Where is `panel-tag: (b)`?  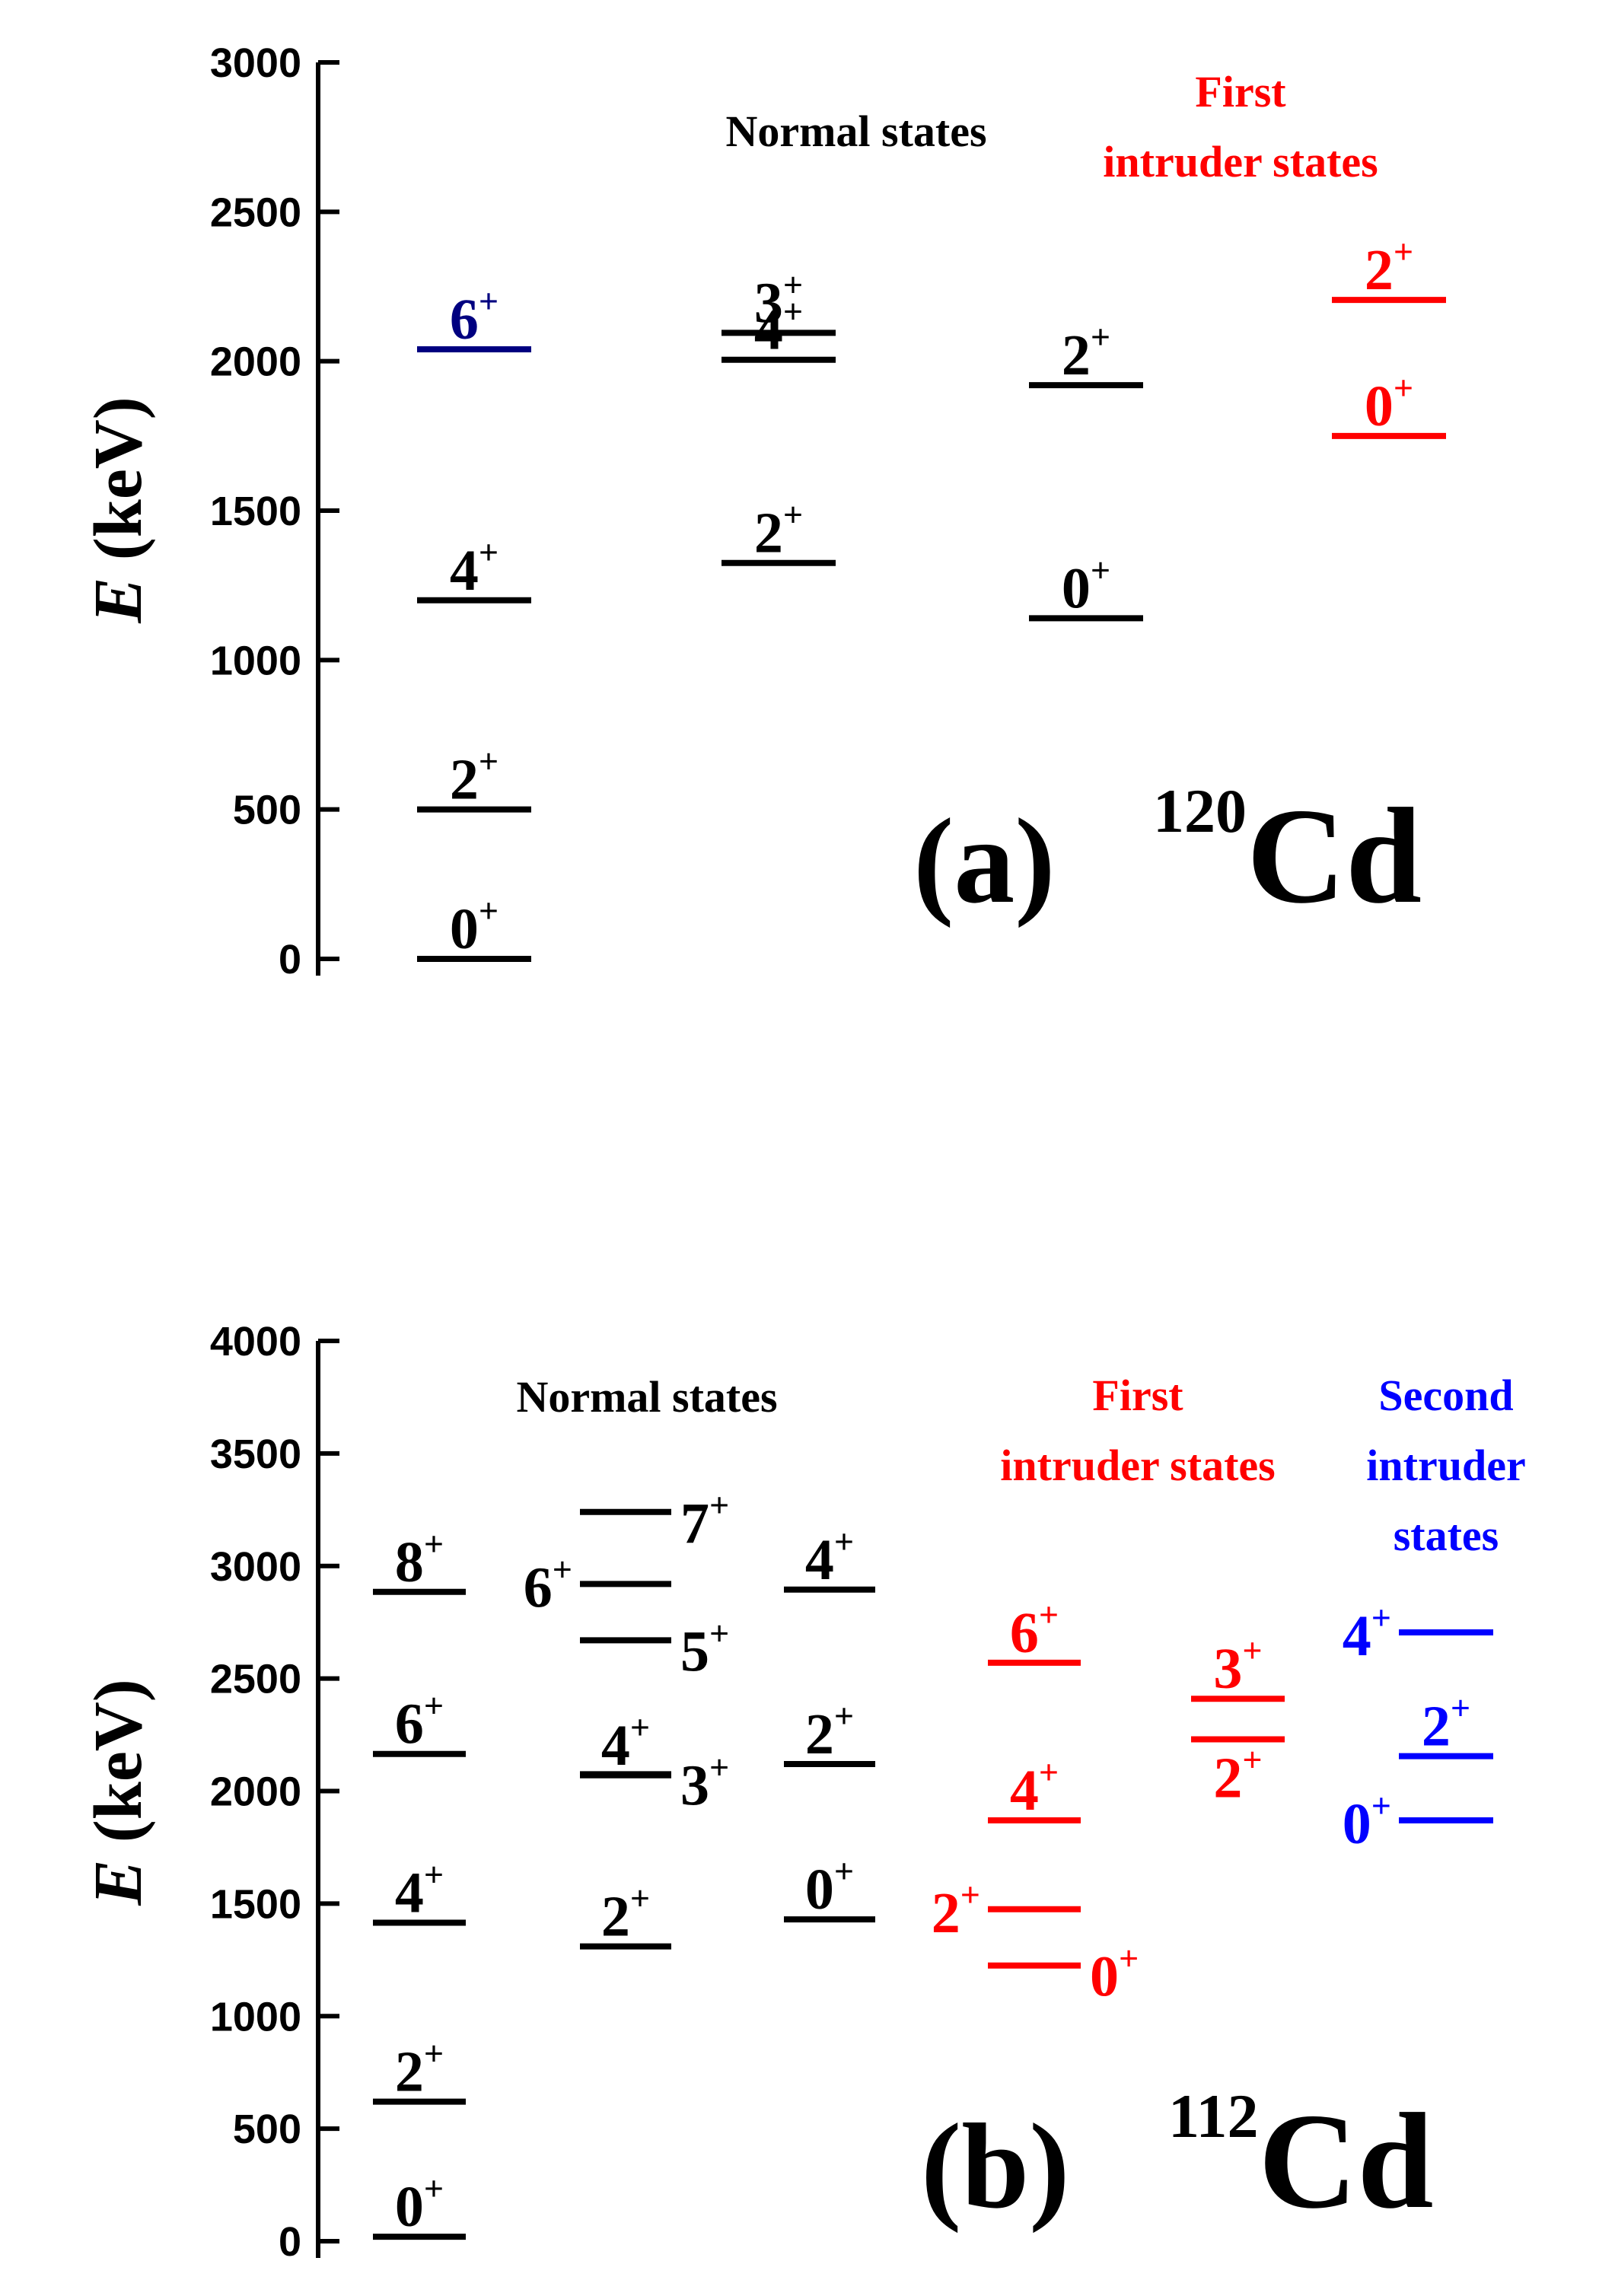
panel-tag: (b) is located at coordinates (995, 2166).